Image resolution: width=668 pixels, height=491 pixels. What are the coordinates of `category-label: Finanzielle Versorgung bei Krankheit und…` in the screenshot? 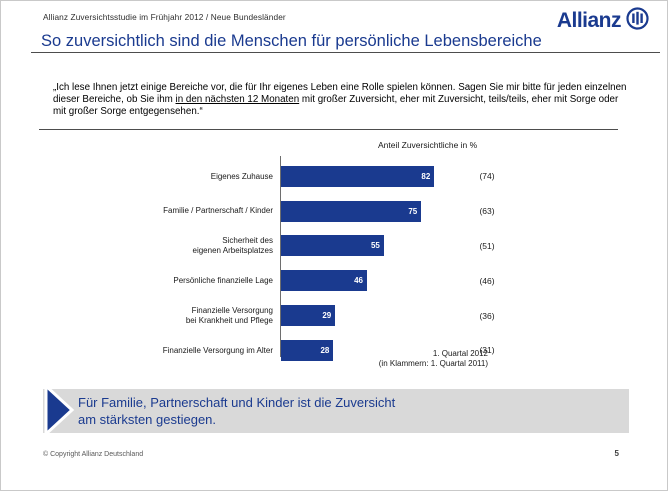 It's located at (229, 315).